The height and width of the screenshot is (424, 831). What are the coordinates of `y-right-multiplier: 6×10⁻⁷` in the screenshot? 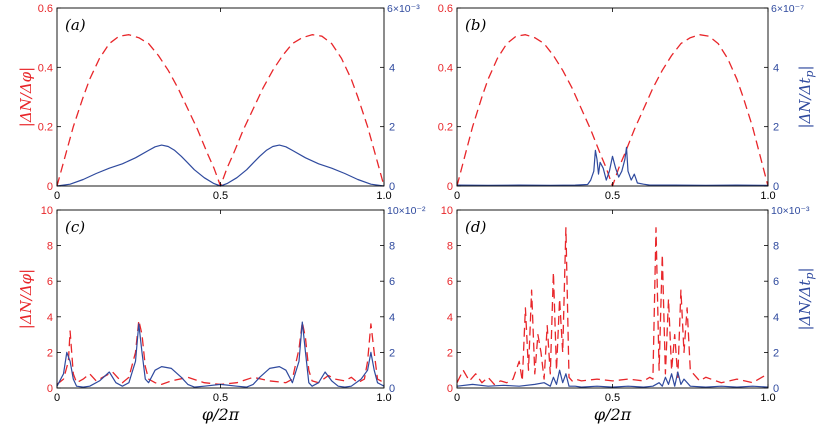 It's located at (787, 9).